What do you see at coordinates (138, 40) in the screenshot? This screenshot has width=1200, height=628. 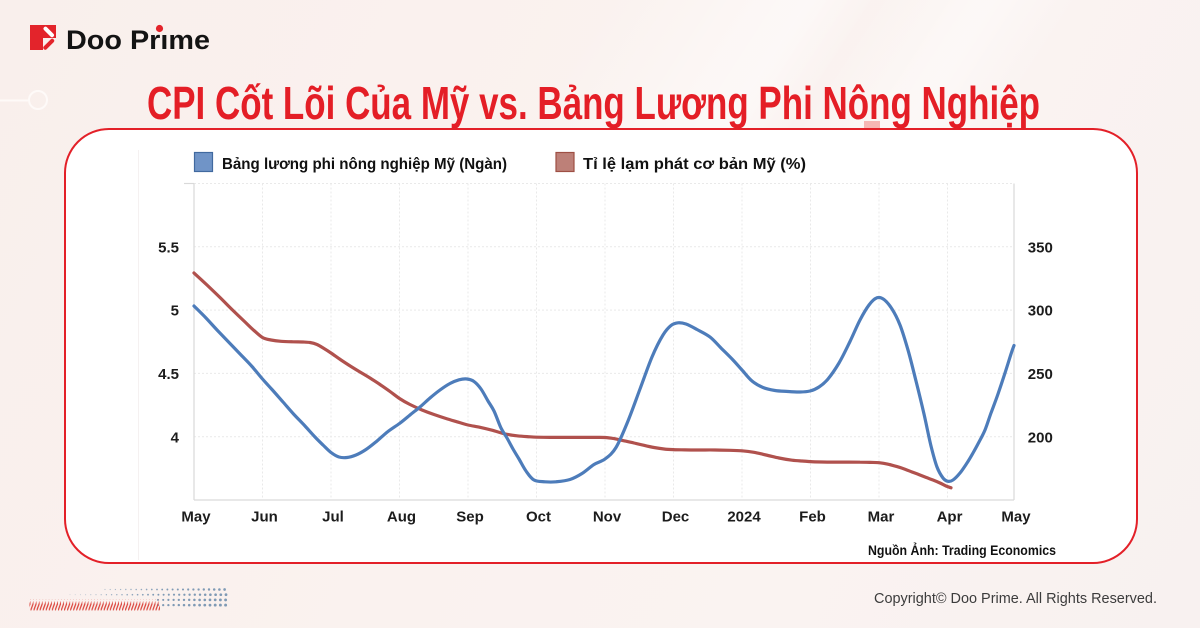 I see `svg-text: Doo Prime` at bounding box center [138, 40].